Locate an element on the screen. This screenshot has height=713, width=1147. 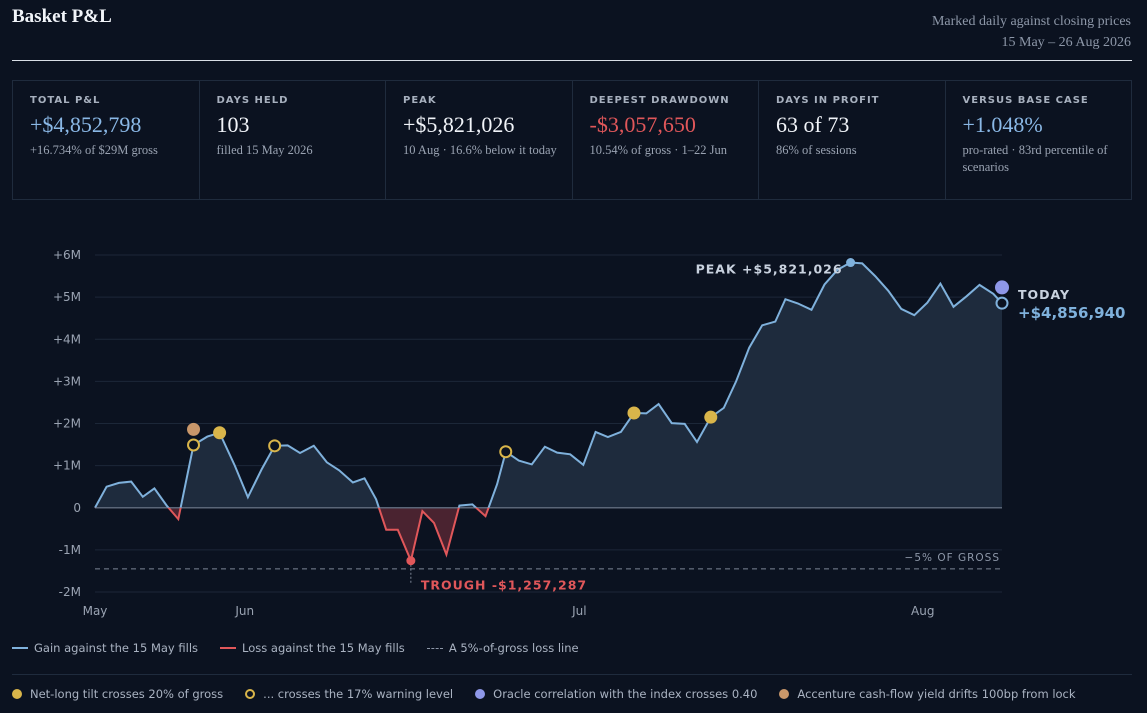
legend-item-warning: ... crosses the 17% warning level is located at coordinates (349, 694).